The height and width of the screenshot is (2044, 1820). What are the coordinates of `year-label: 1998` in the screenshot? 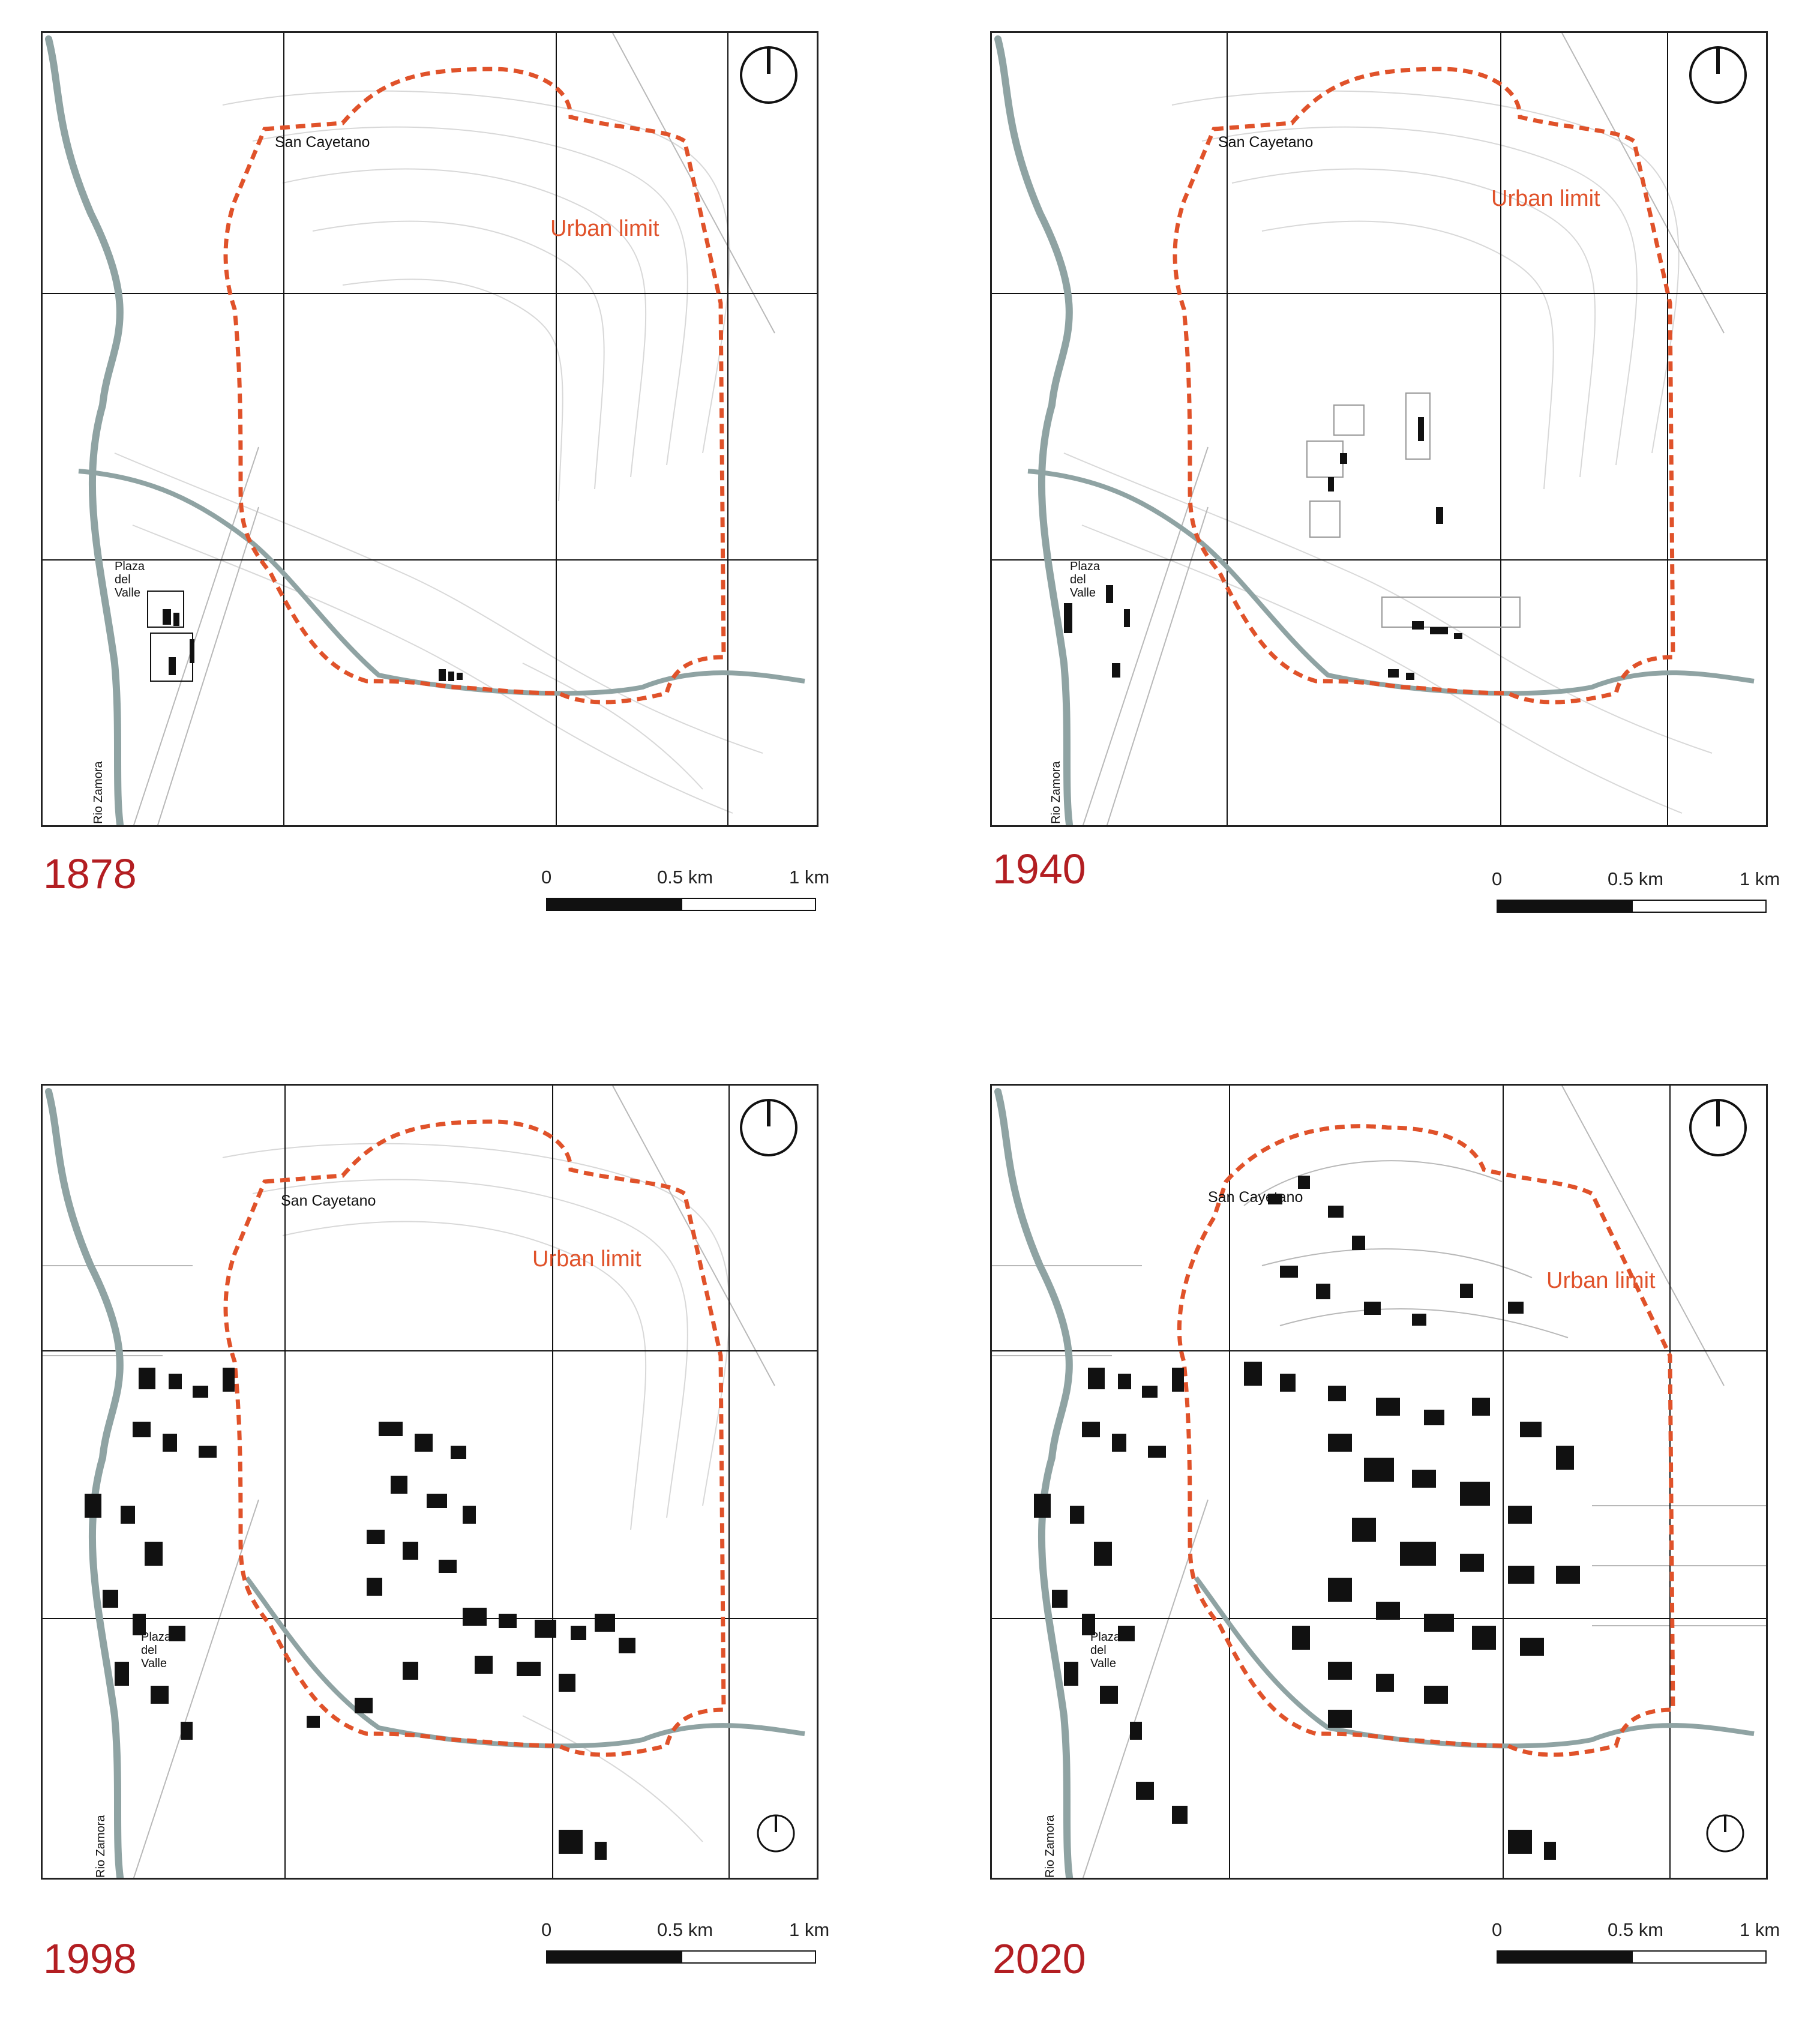 It's located at (90, 1958).